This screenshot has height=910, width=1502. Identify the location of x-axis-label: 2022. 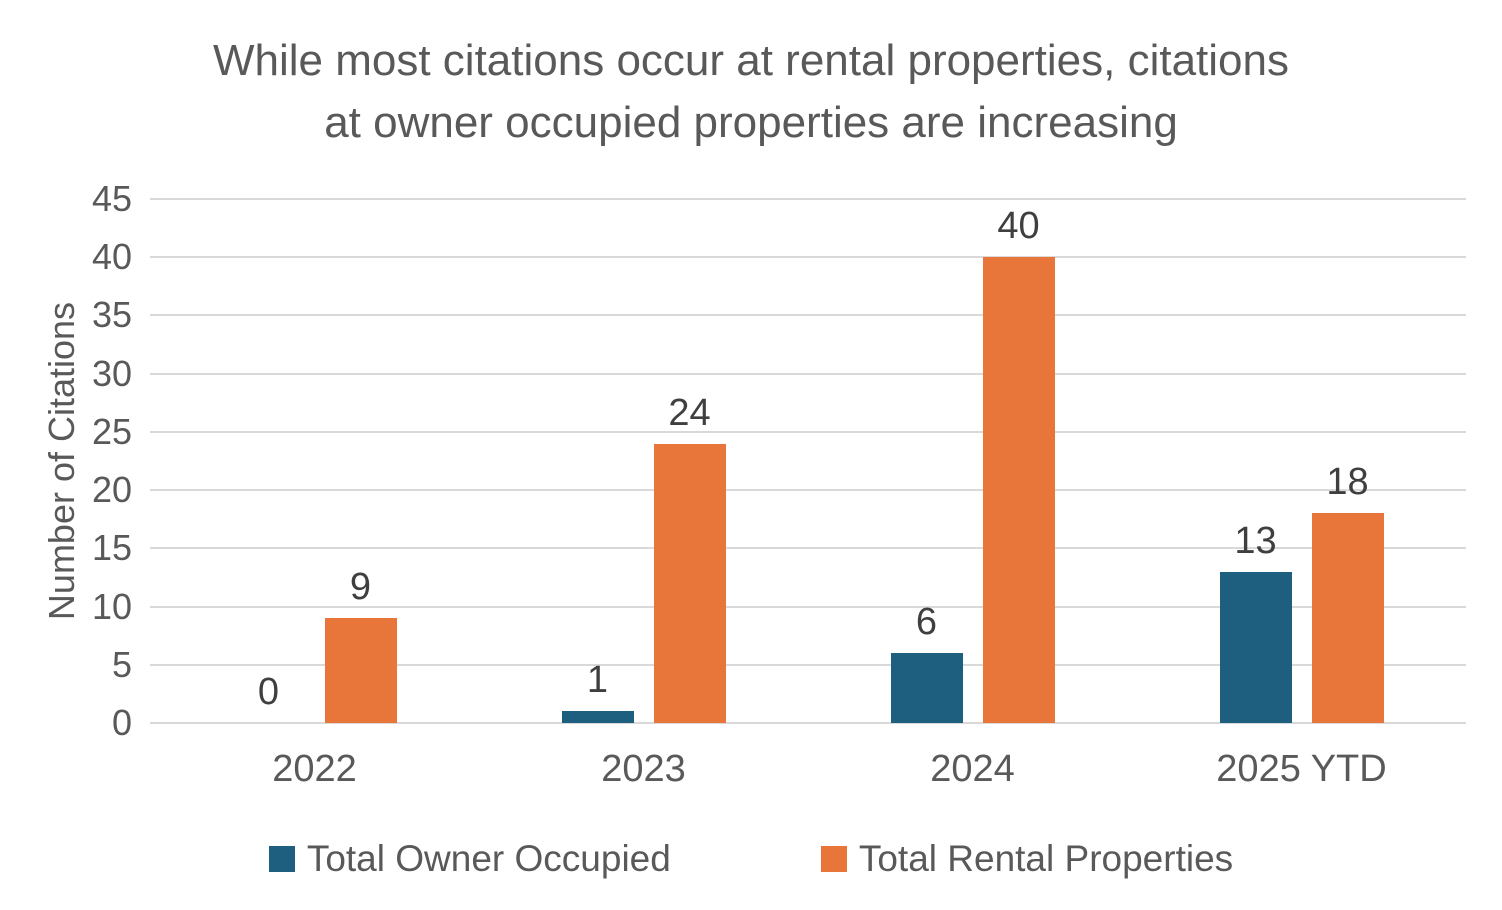
(314, 769).